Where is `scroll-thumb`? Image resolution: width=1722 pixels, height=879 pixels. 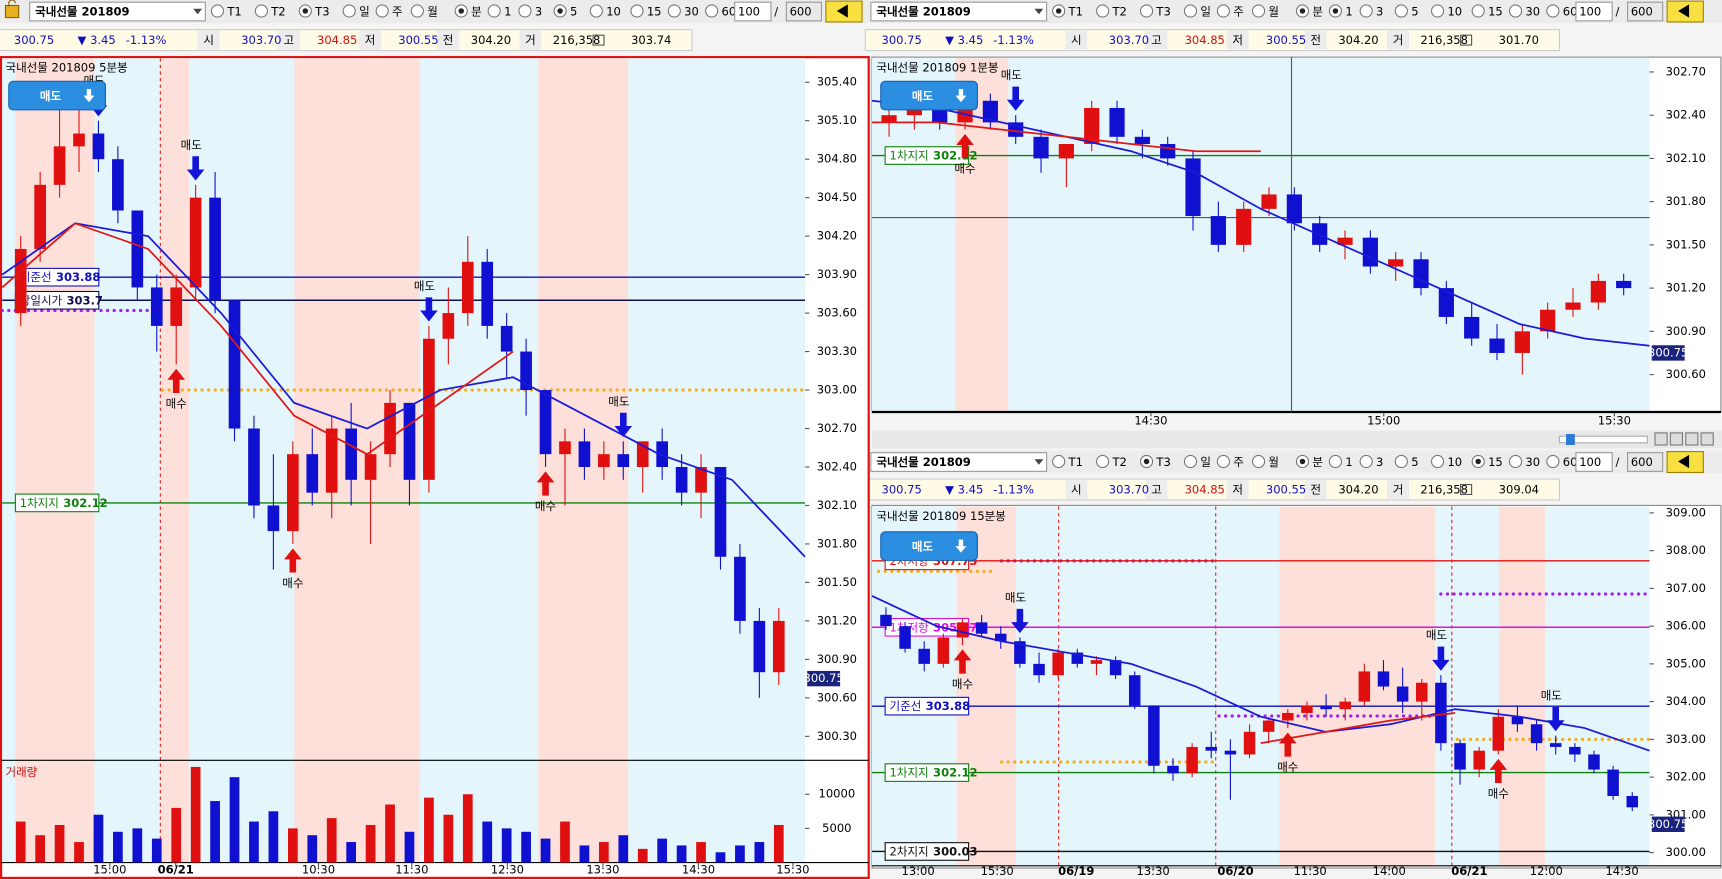
scroll-thumb is located at coordinates (1570, 439).